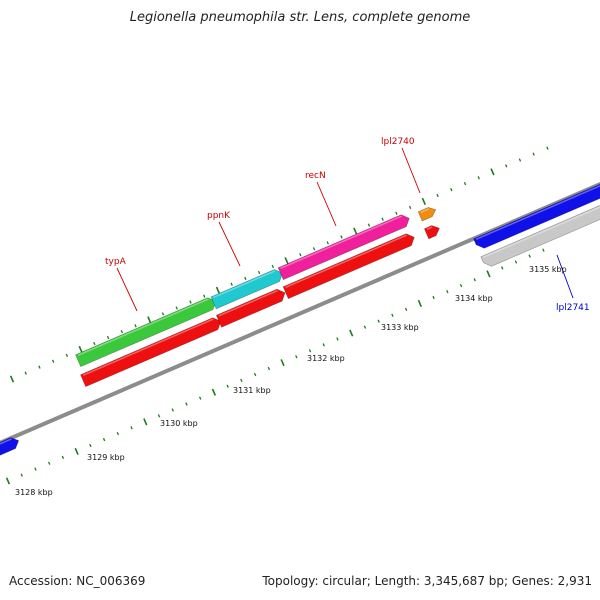 This screenshot has height=600, width=600. What do you see at coordinates (116, 262) in the screenshot?
I see `gene-label-typA: typA` at bounding box center [116, 262].